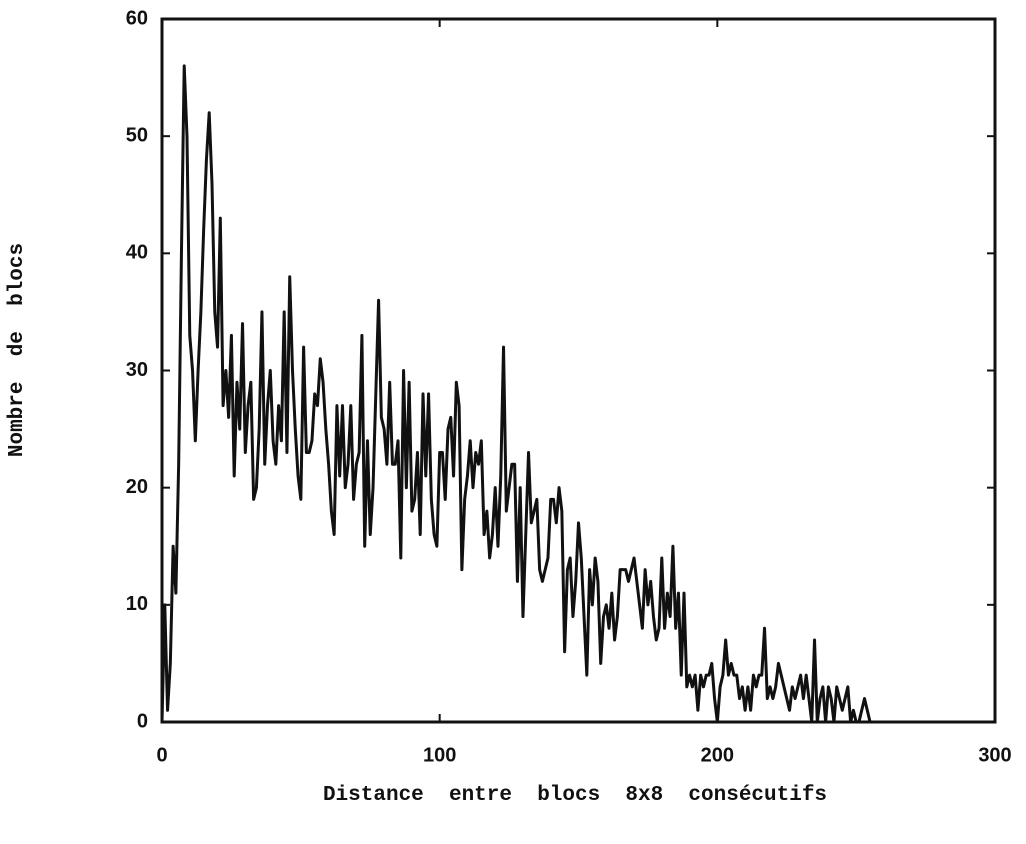 The height and width of the screenshot is (844, 1026). What do you see at coordinates (994, 755) in the screenshot?
I see `x-tick-label: 300` at bounding box center [994, 755].